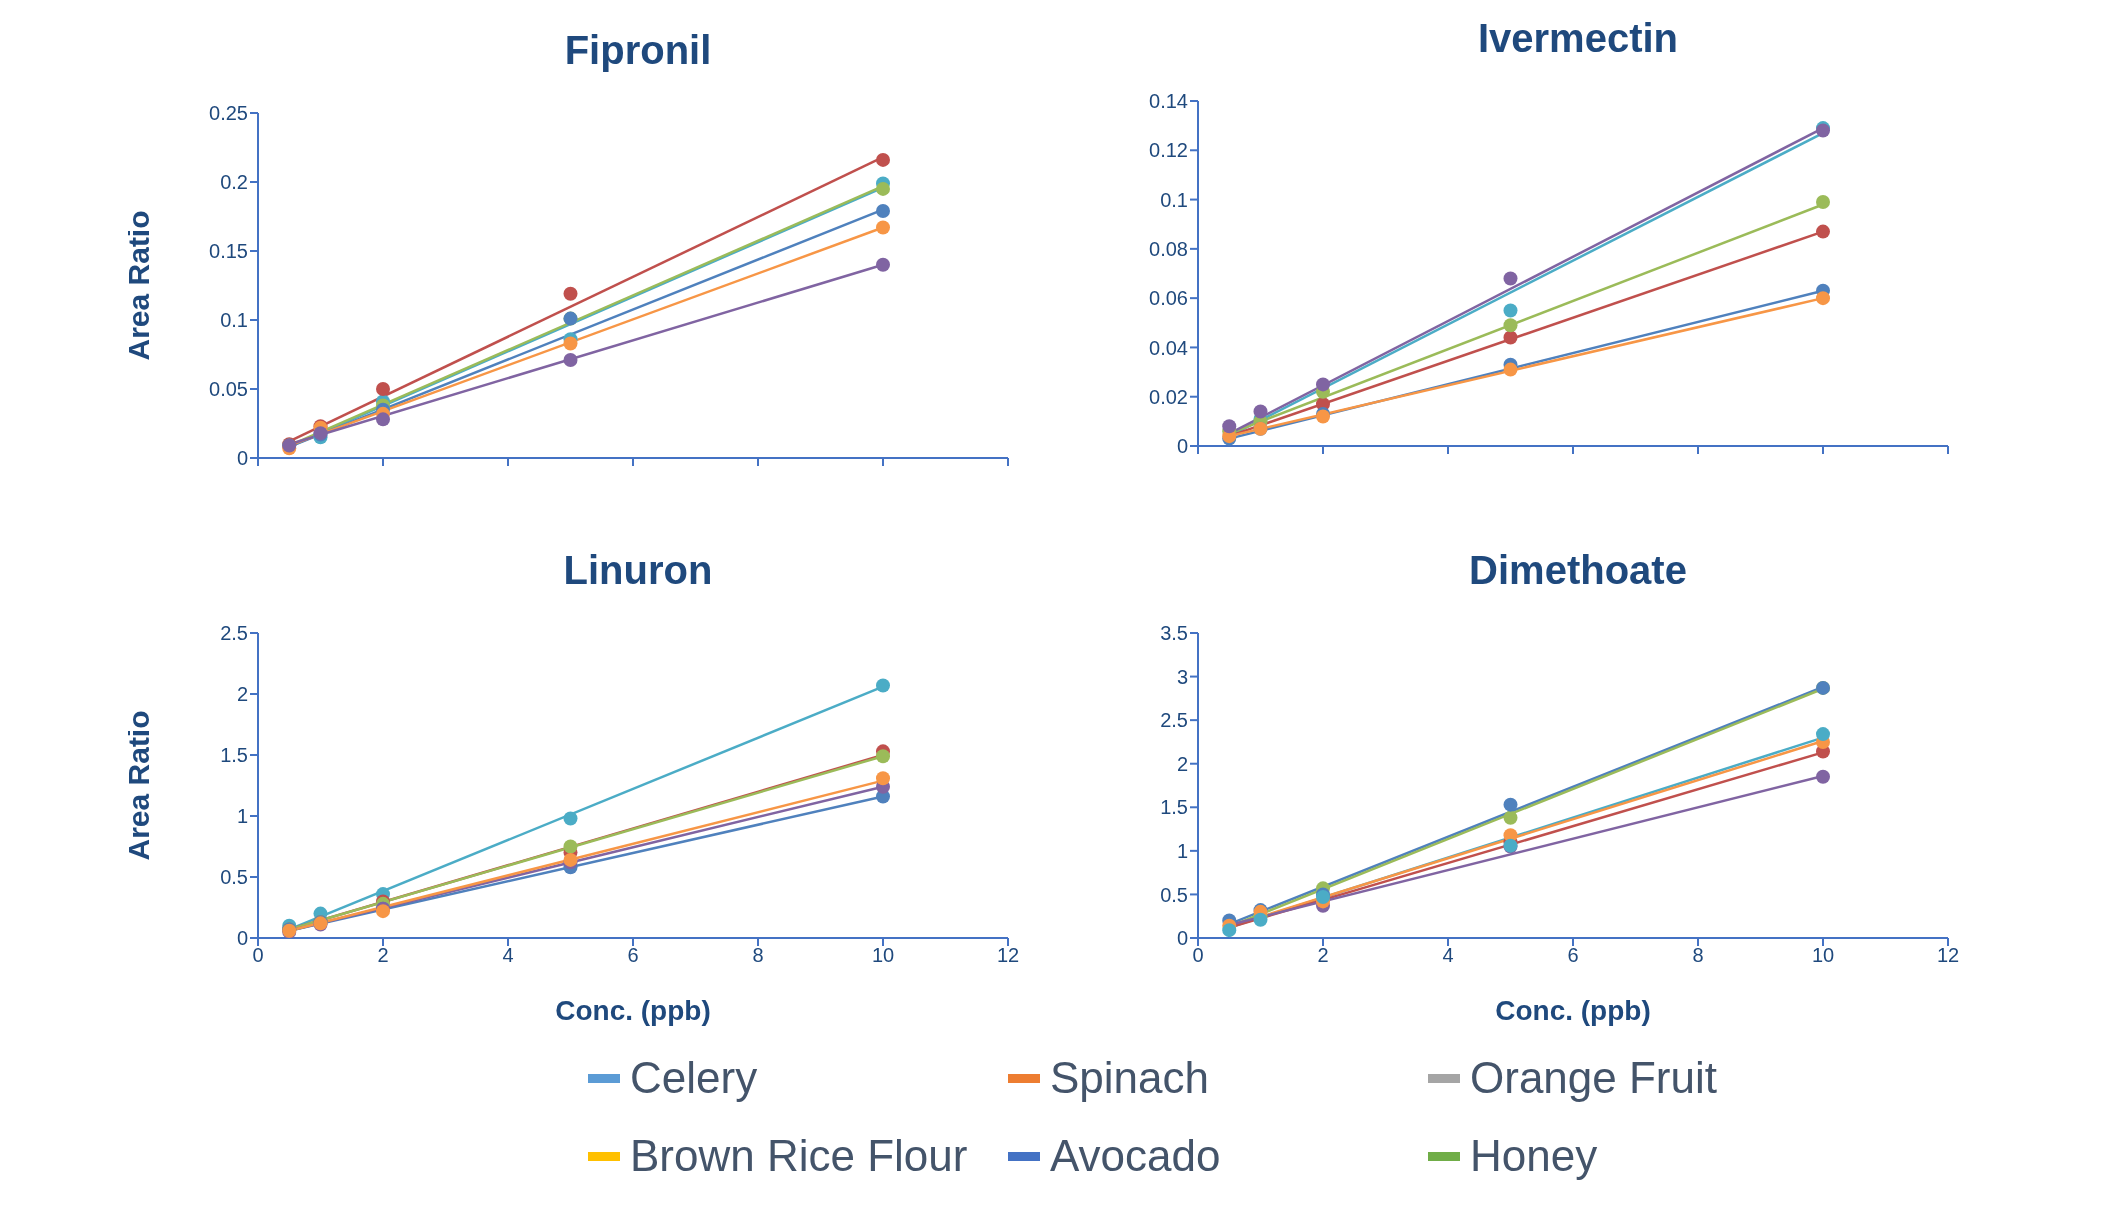  Describe the element at coordinates (638, 571) in the screenshot. I see `chart-title: Linuron` at that location.